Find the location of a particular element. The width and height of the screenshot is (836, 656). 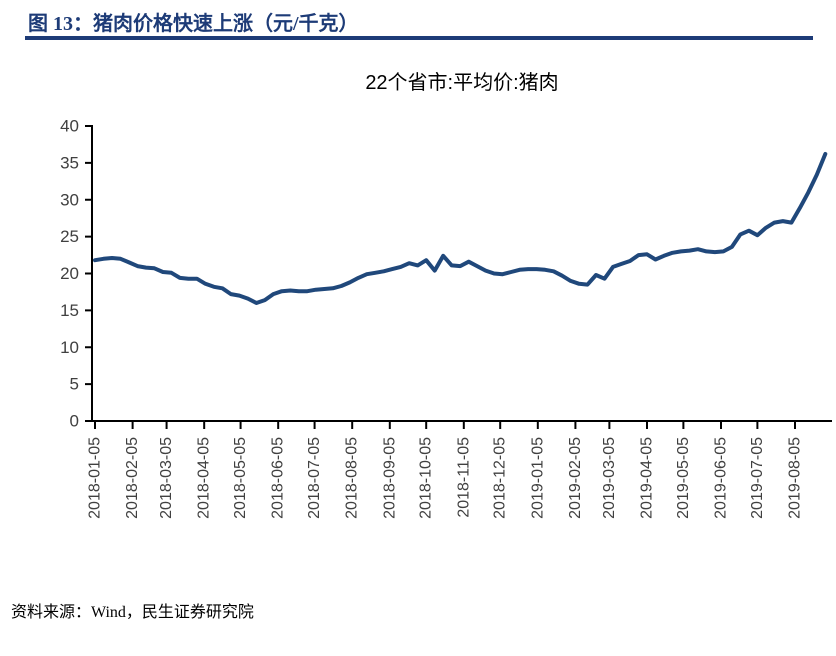

y-tick-label: 30 is located at coordinates (69, 199).